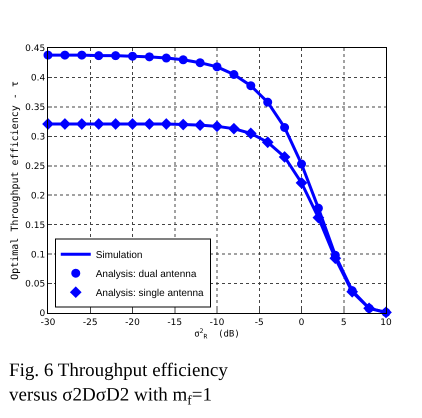 This screenshot has width=422, height=418. What do you see at coordinates (35, 167) in the screenshot?
I see `y-tick-label: 0.25` at bounding box center [35, 167].